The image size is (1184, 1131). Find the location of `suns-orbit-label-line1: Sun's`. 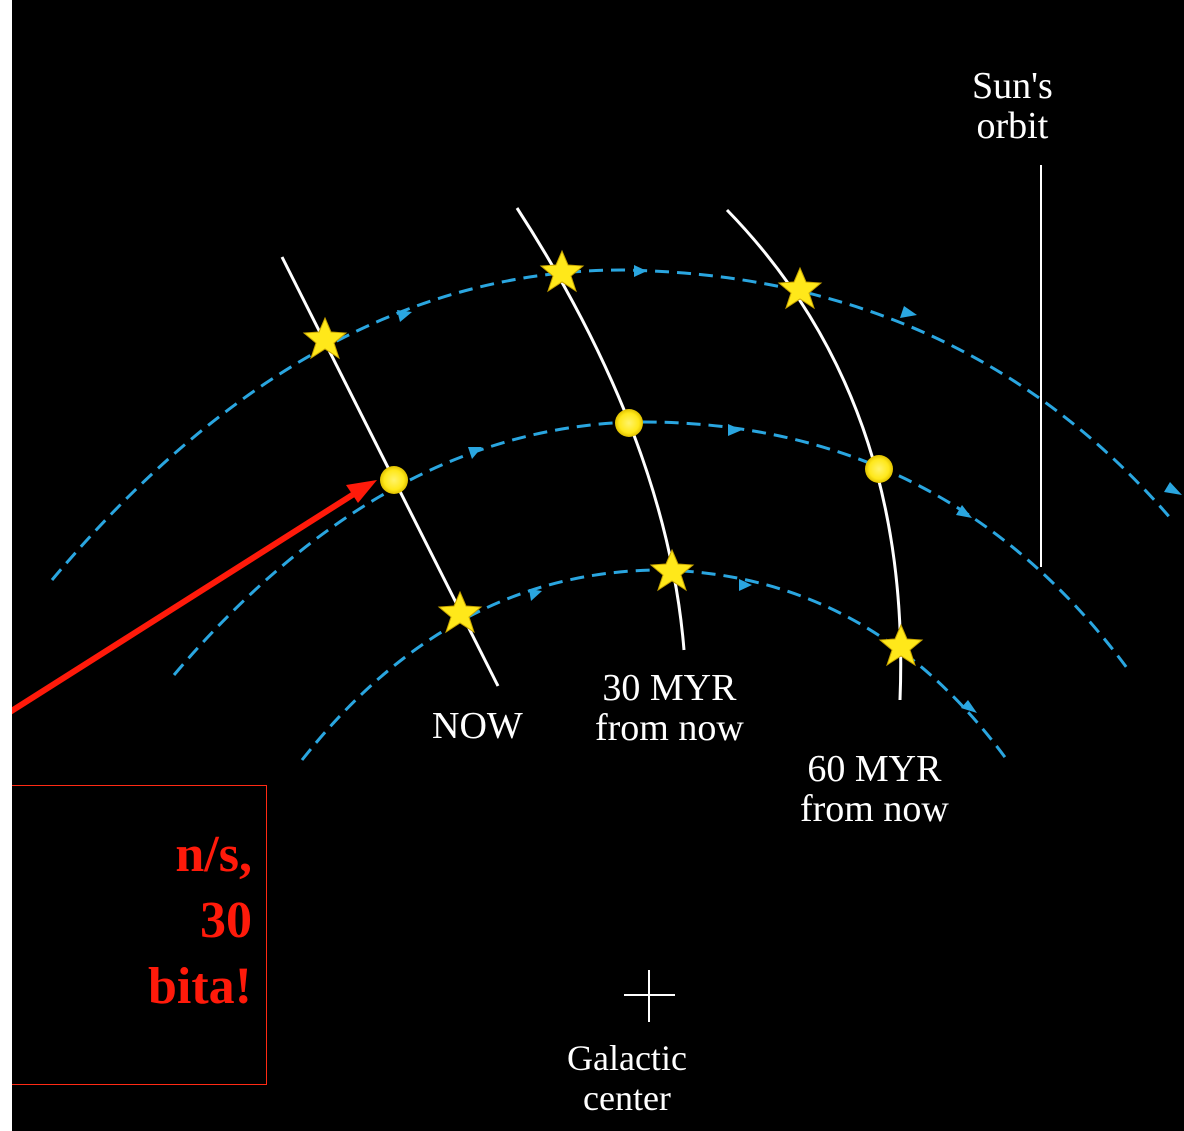

suns-orbit-label-line1: Sun's is located at coordinates (1012, 86).